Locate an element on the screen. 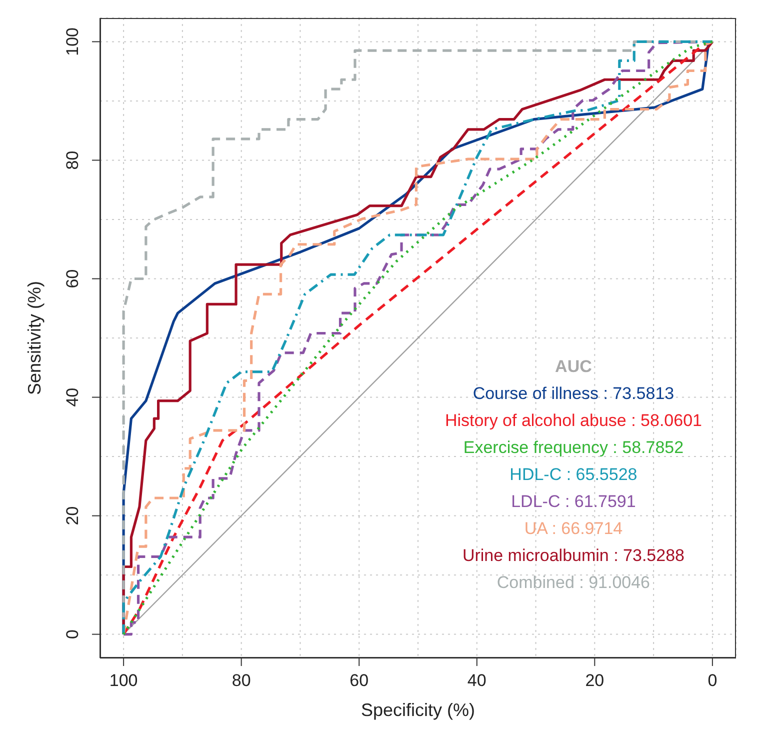  text: HDL-C : 65.5528 is located at coordinates (573, 475).